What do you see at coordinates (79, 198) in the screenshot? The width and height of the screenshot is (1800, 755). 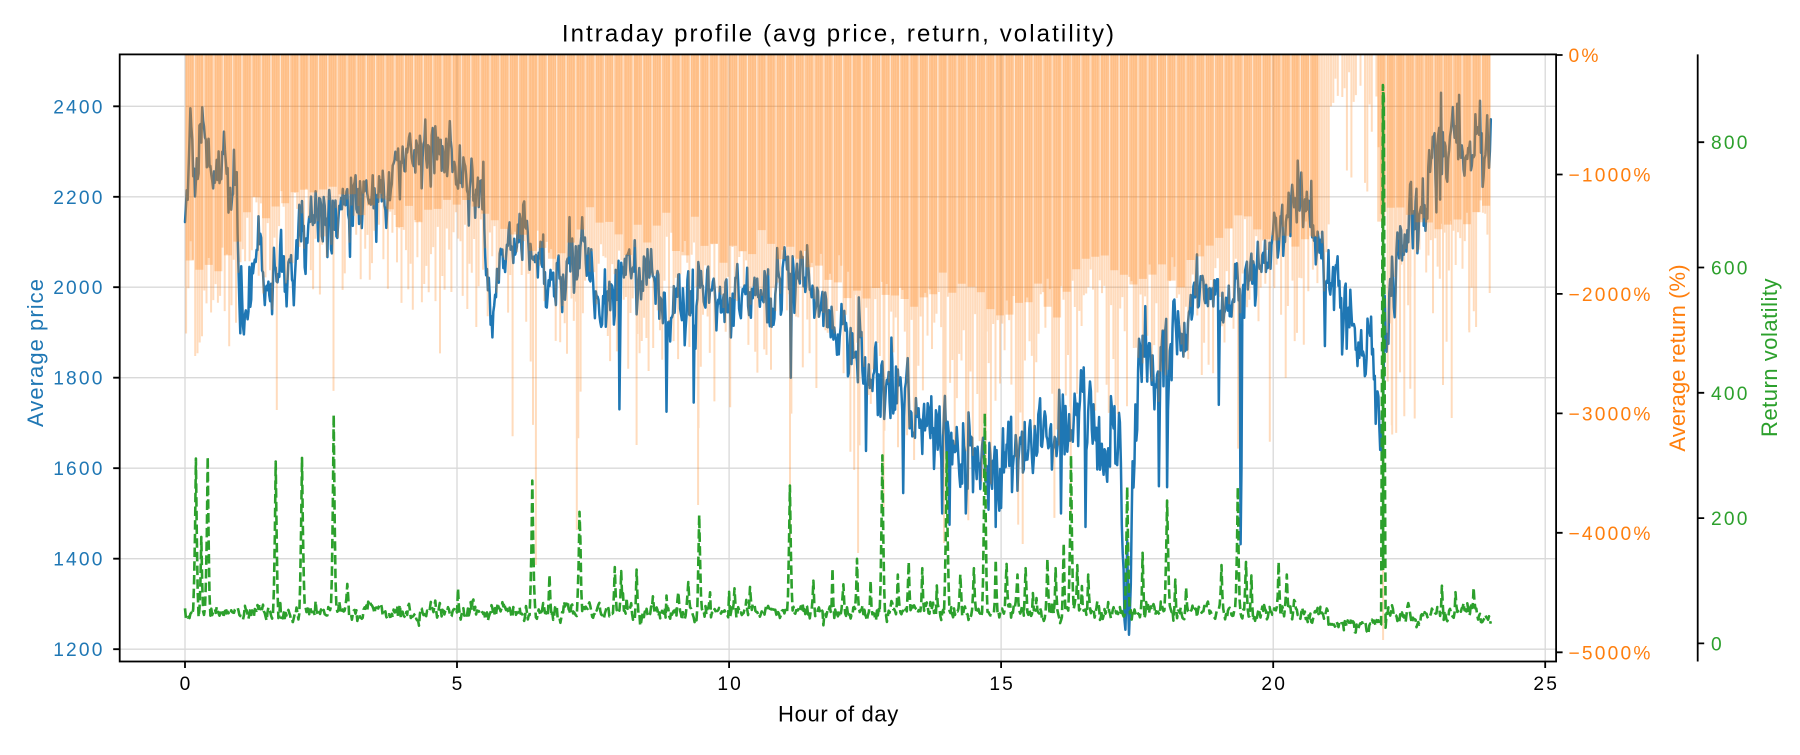 I see `svg-text: 2200` at bounding box center [79, 198].